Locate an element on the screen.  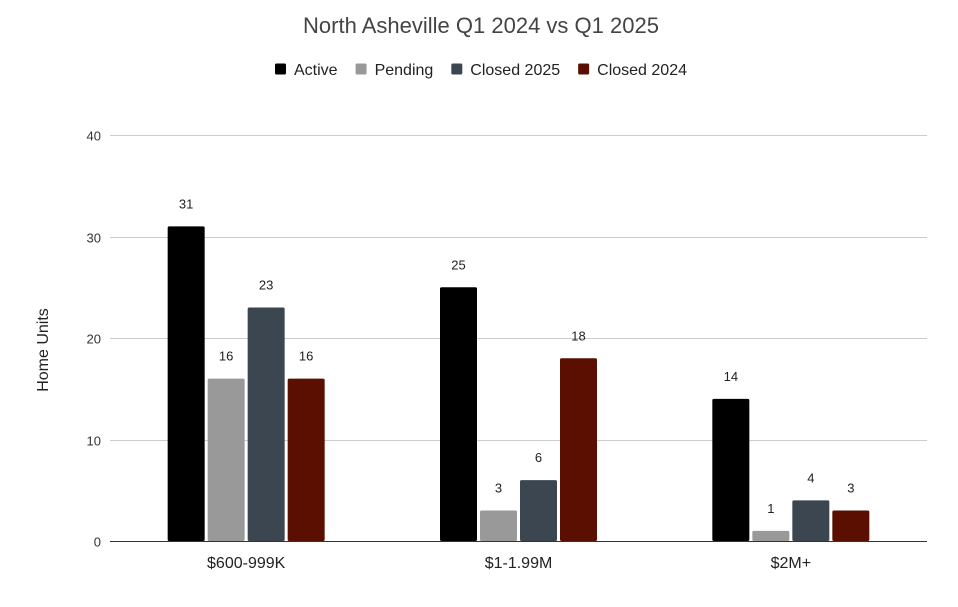
legend-swatch-pending is located at coordinates (361, 69).